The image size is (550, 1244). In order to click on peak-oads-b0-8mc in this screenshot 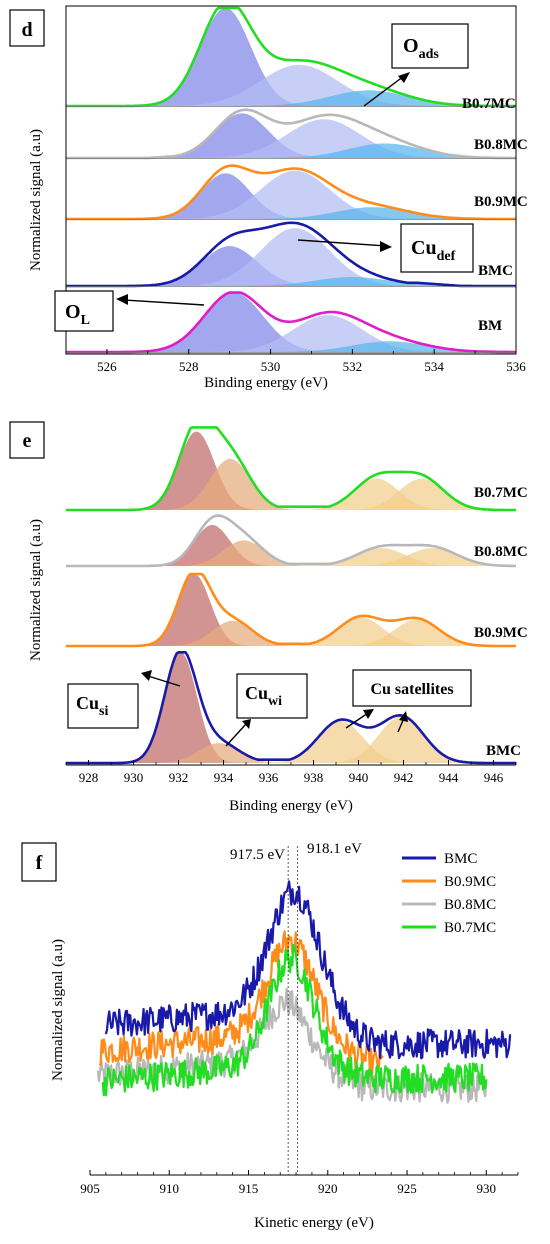, I will do `click(291, 150)`.